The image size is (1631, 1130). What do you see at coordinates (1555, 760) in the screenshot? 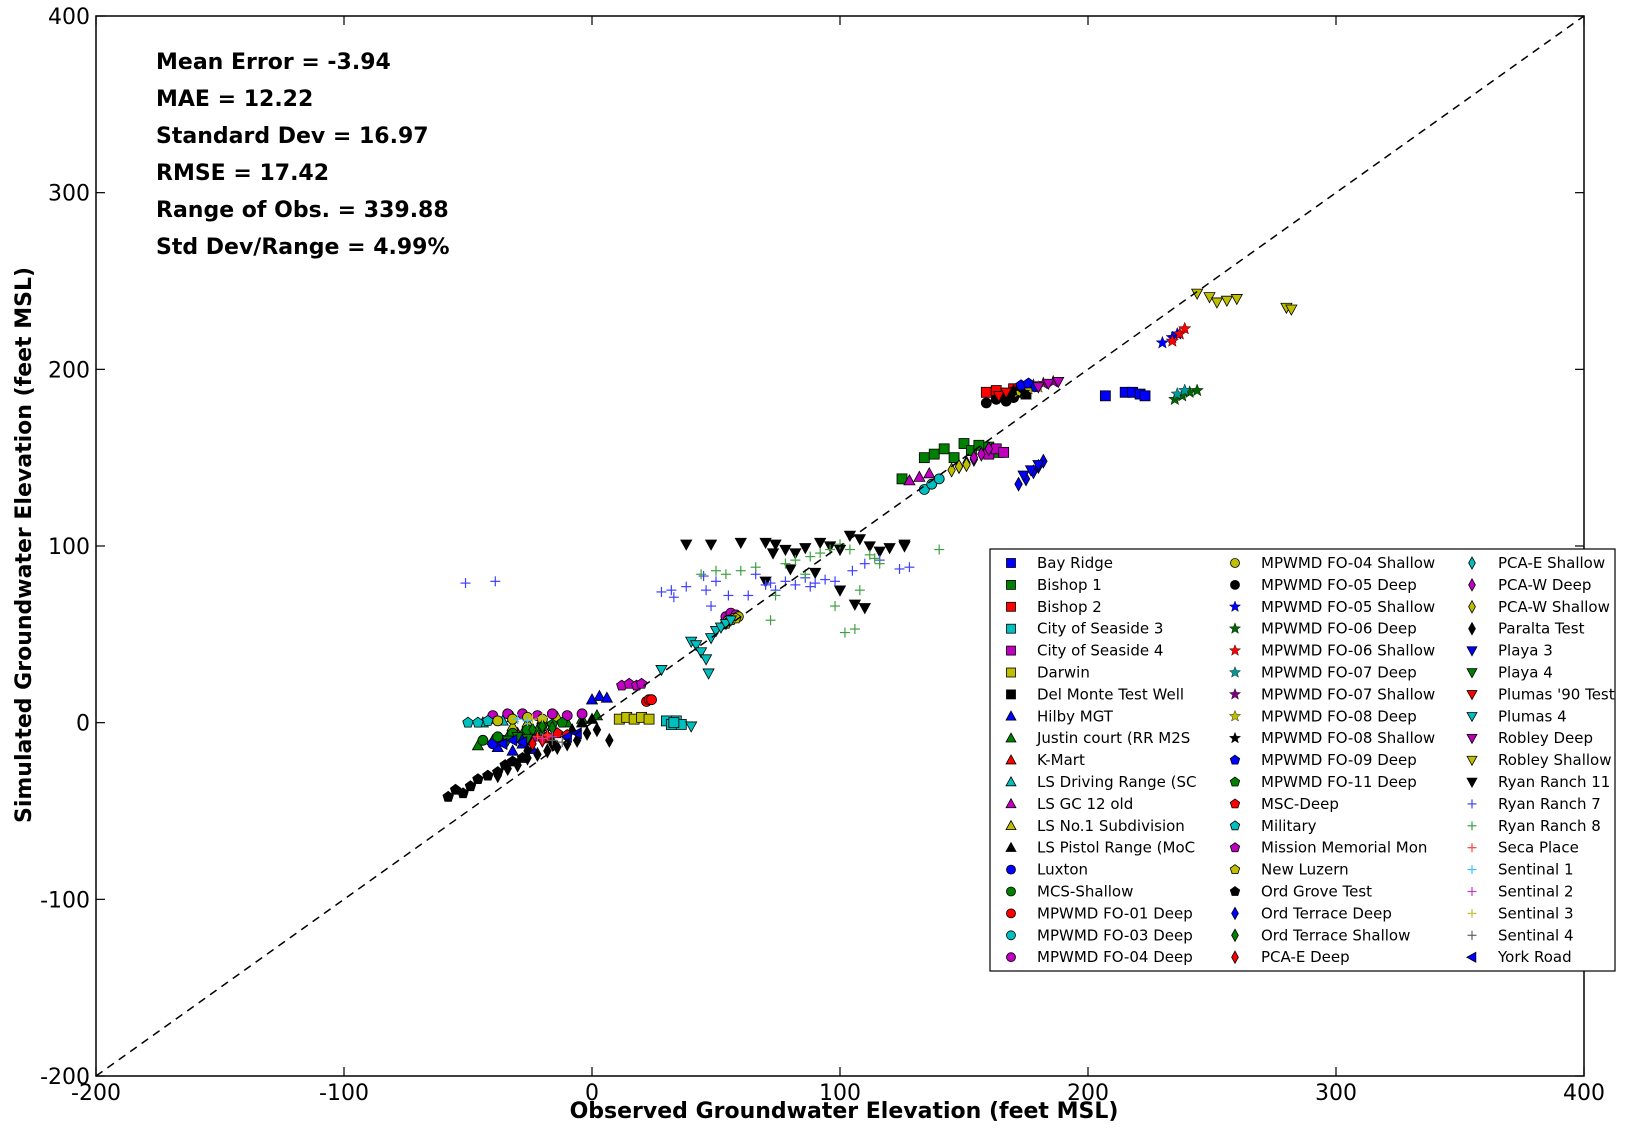
I see `legend-entry-label: Robley Shallow` at bounding box center [1555, 760].